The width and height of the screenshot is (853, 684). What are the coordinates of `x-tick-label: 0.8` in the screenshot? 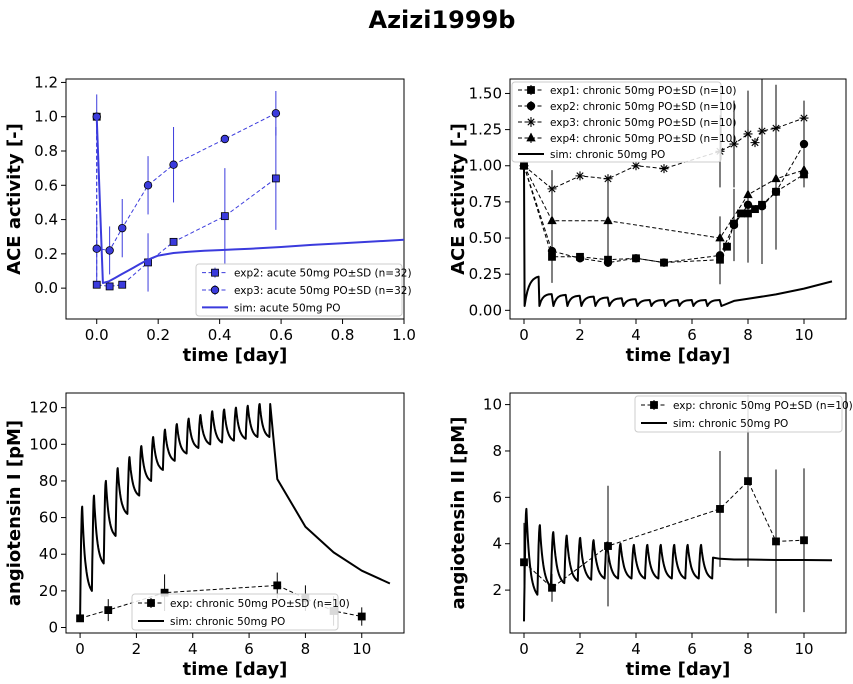 It's located at (343, 335).